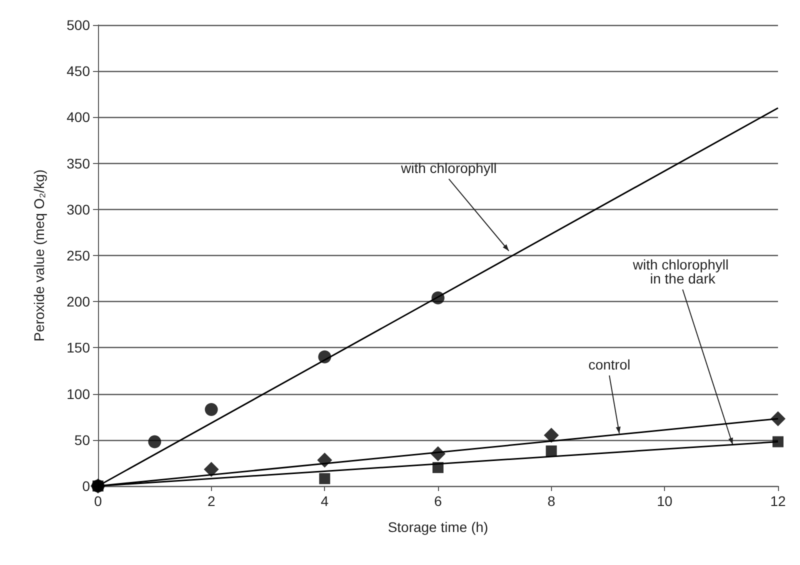  I want to click on x-tick-label: 10, so click(664, 501).